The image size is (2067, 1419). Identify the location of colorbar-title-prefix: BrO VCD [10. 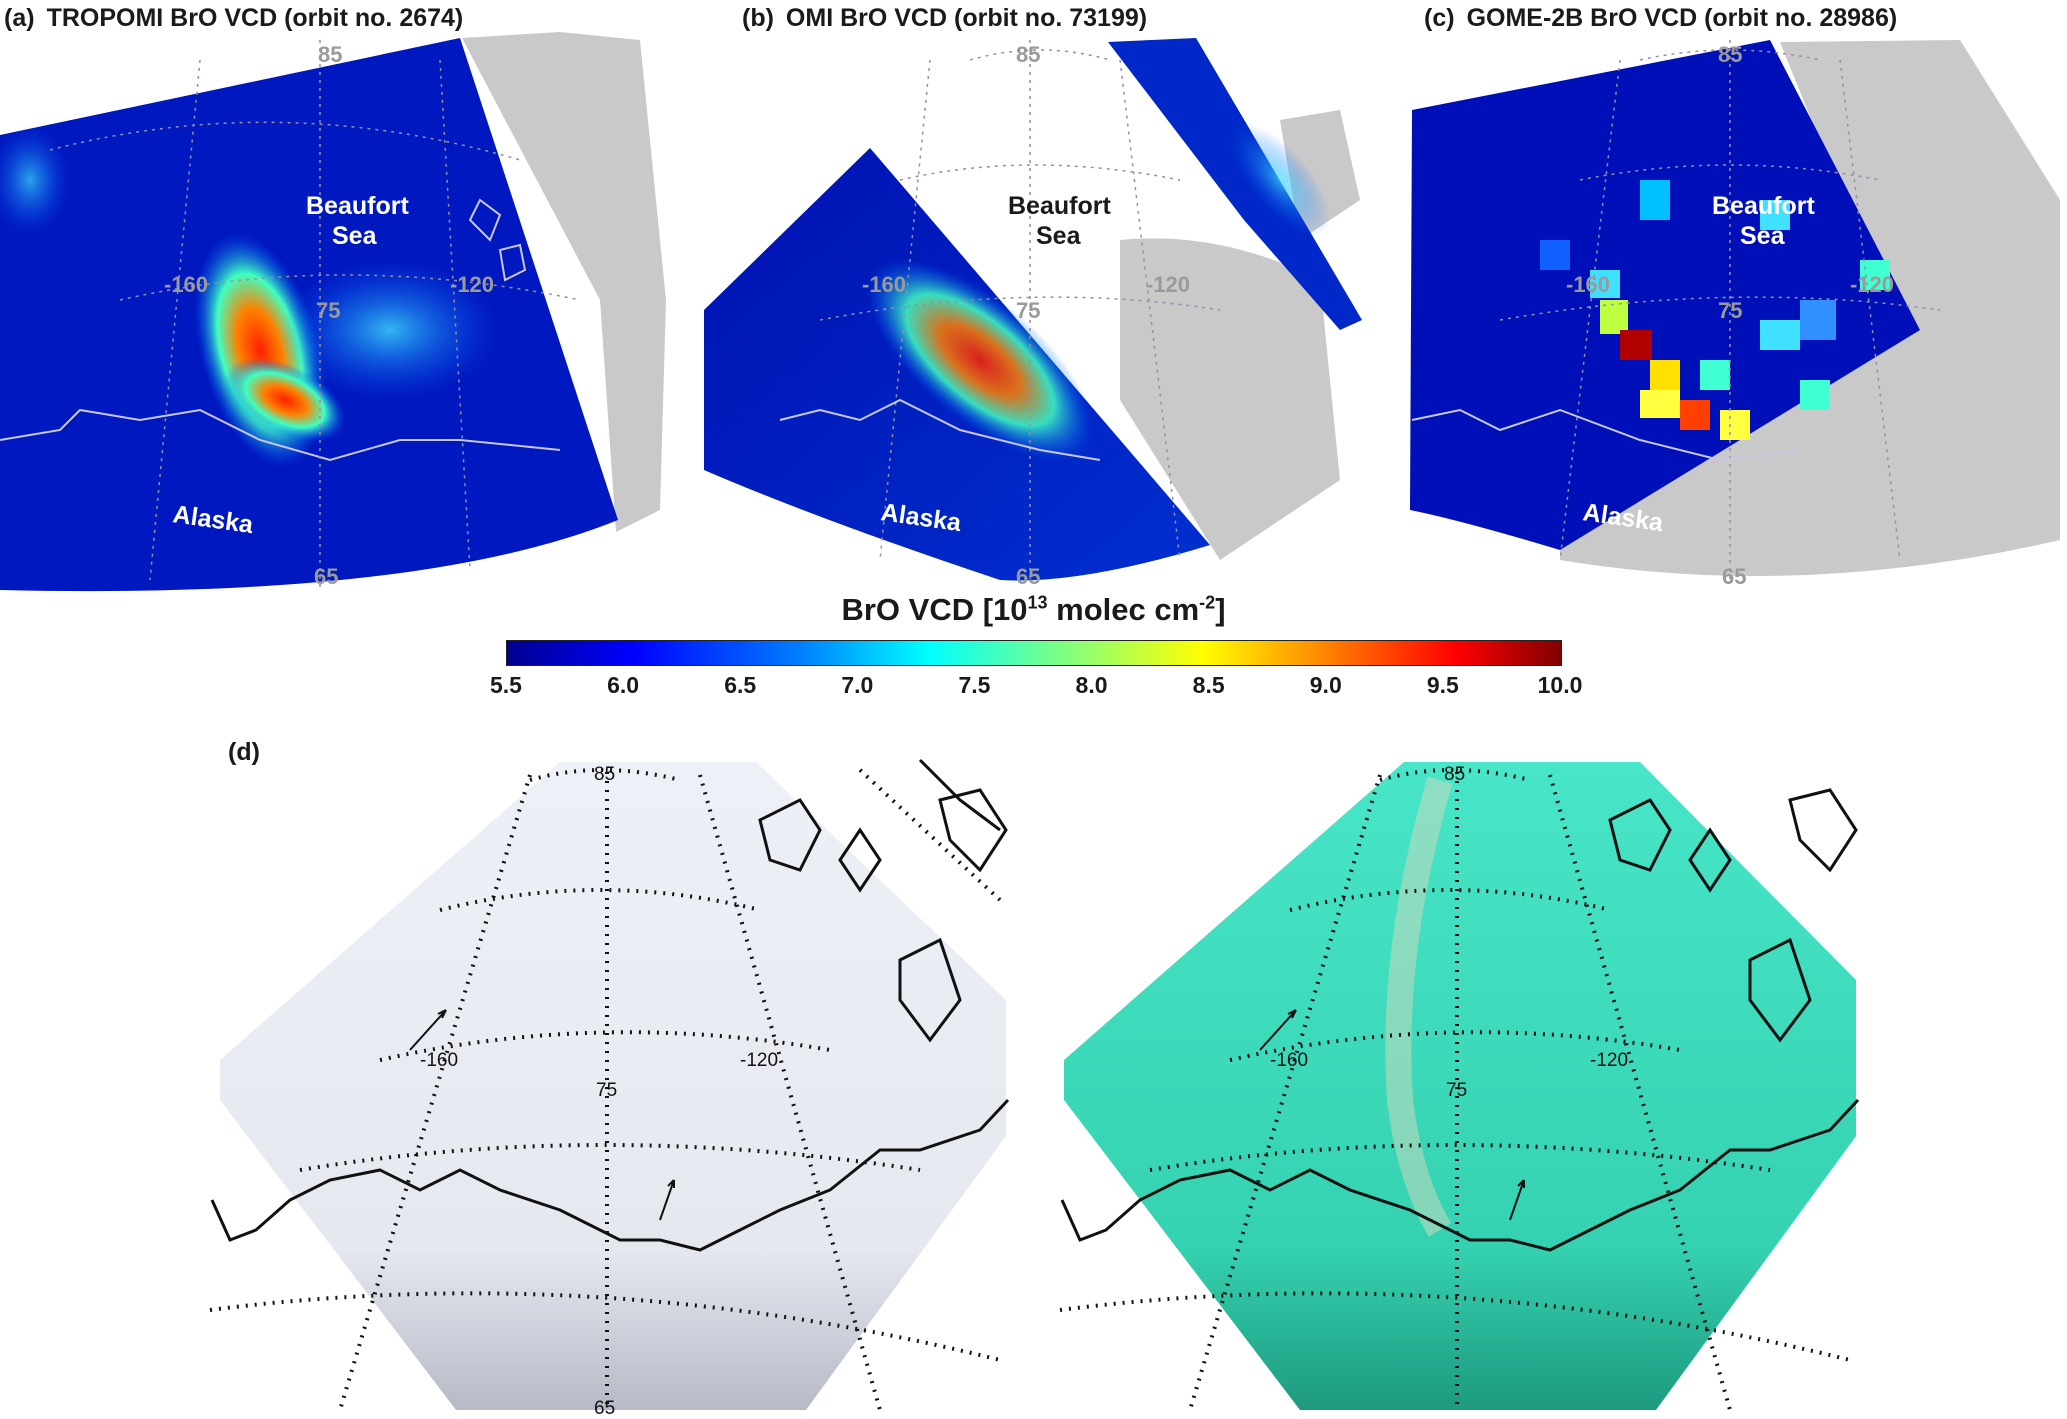
(934, 609).